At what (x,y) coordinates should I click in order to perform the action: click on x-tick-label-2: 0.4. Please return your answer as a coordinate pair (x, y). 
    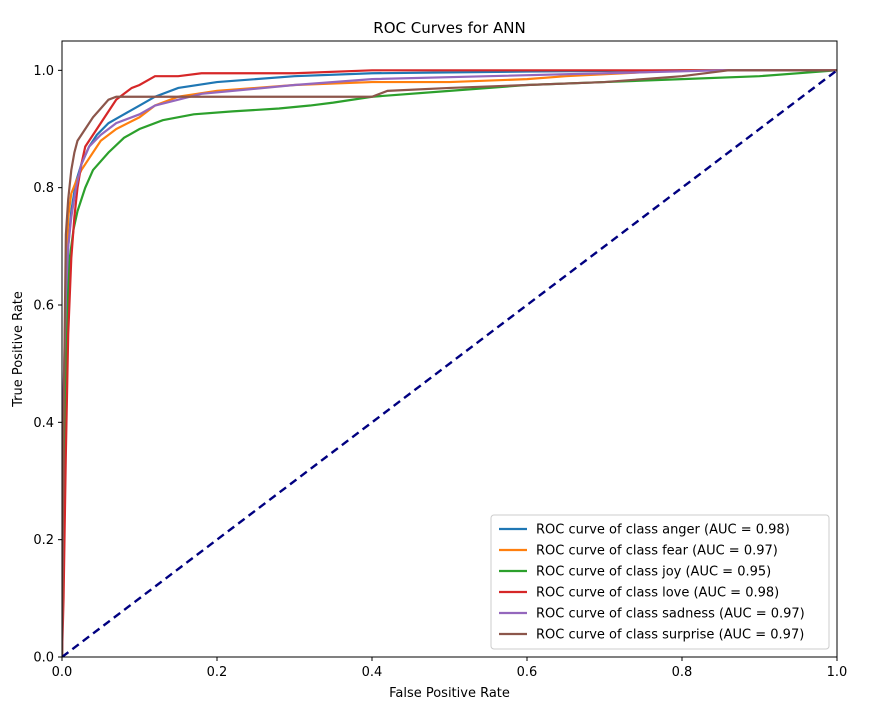
    Looking at the image, I should click on (372, 672).